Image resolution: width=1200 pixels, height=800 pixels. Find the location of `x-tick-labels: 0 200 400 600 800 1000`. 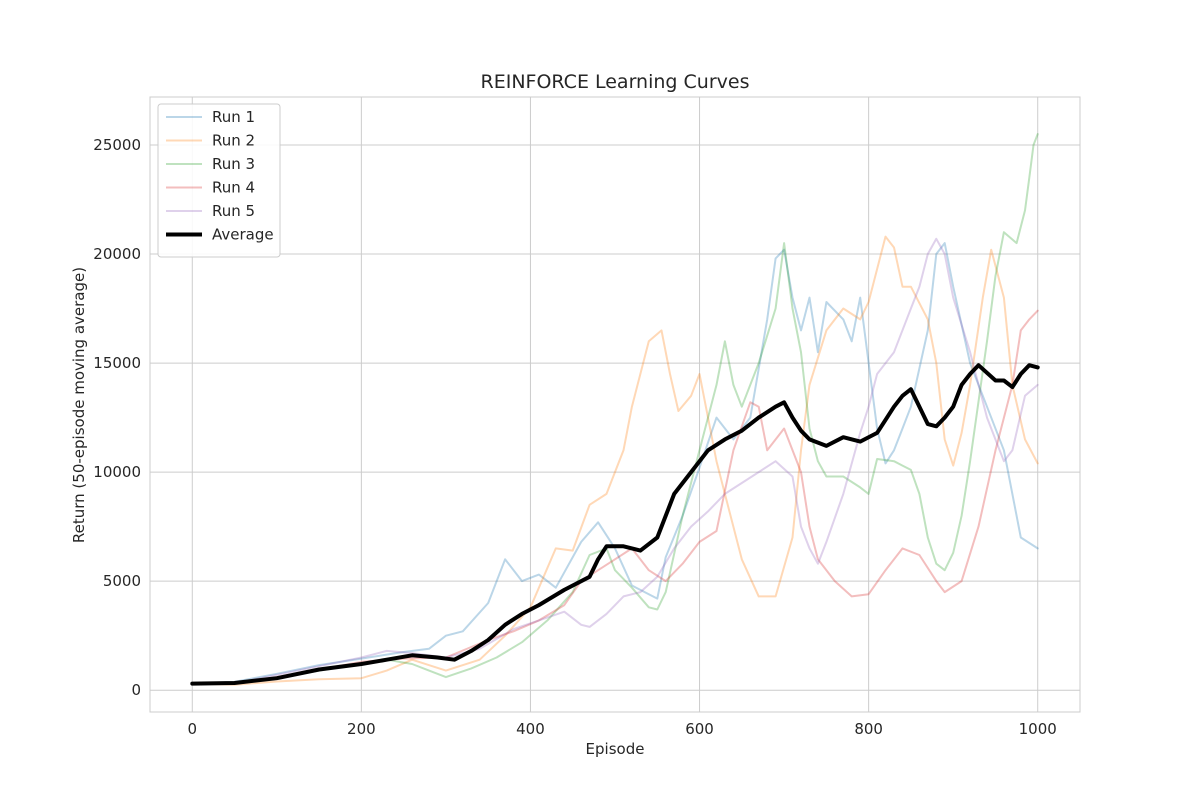

x-tick-labels: 0 200 400 600 800 1000 is located at coordinates (621, 729).